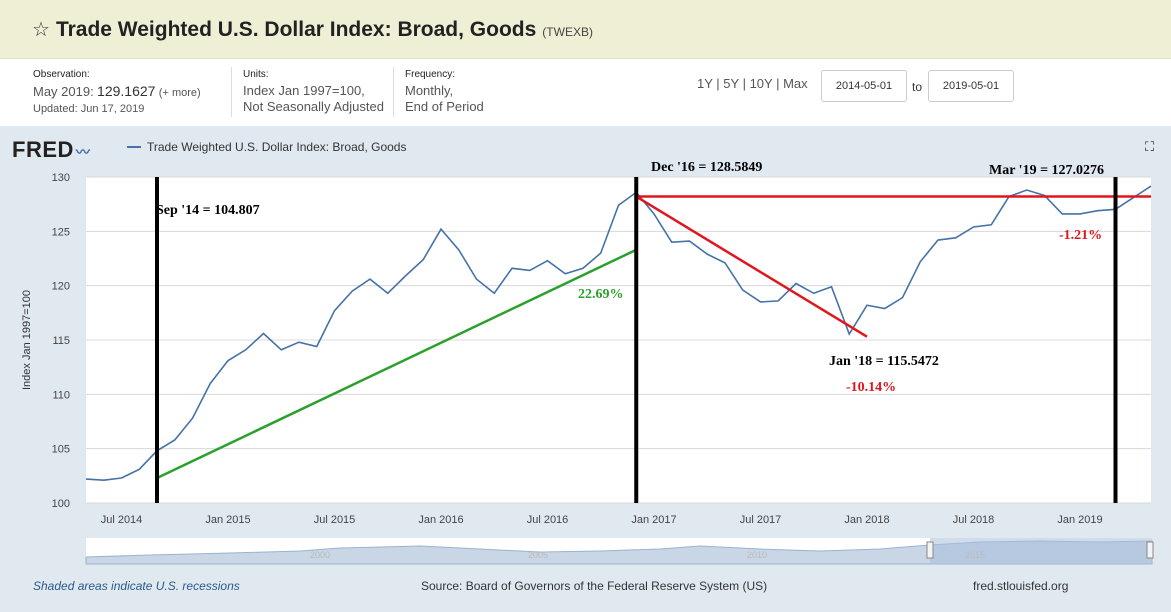 The height and width of the screenshot is (612, 1171). I want to click on y-axis-label: Index Jan 1997=100, so click(27, 340).